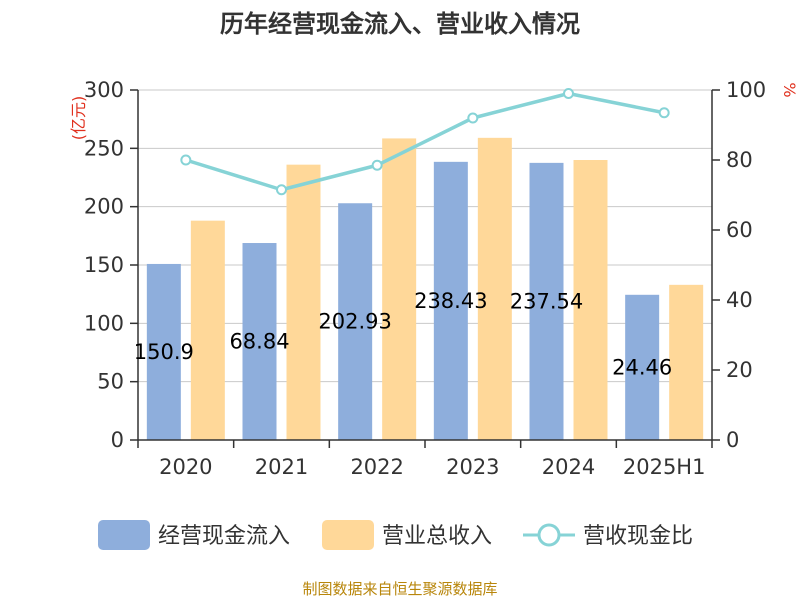 This screenshot has width=800, height=600. I want to click on right-tick-label: 40, so click(739, 300).